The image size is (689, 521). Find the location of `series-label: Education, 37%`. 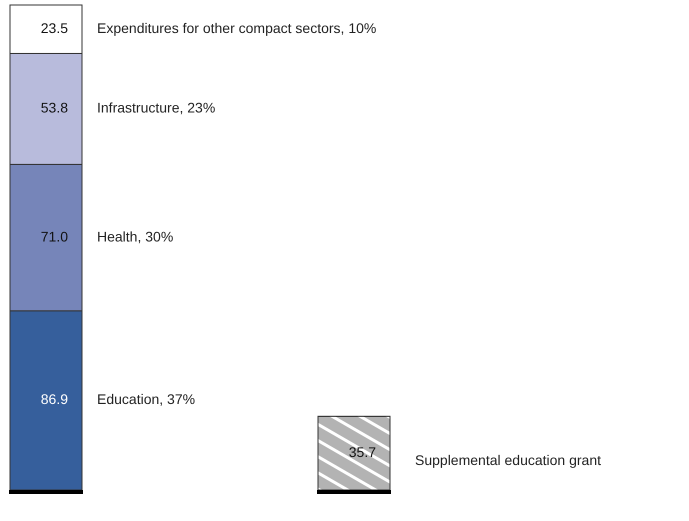

series-label: Education, 37% is located at coordinates (146, 399).